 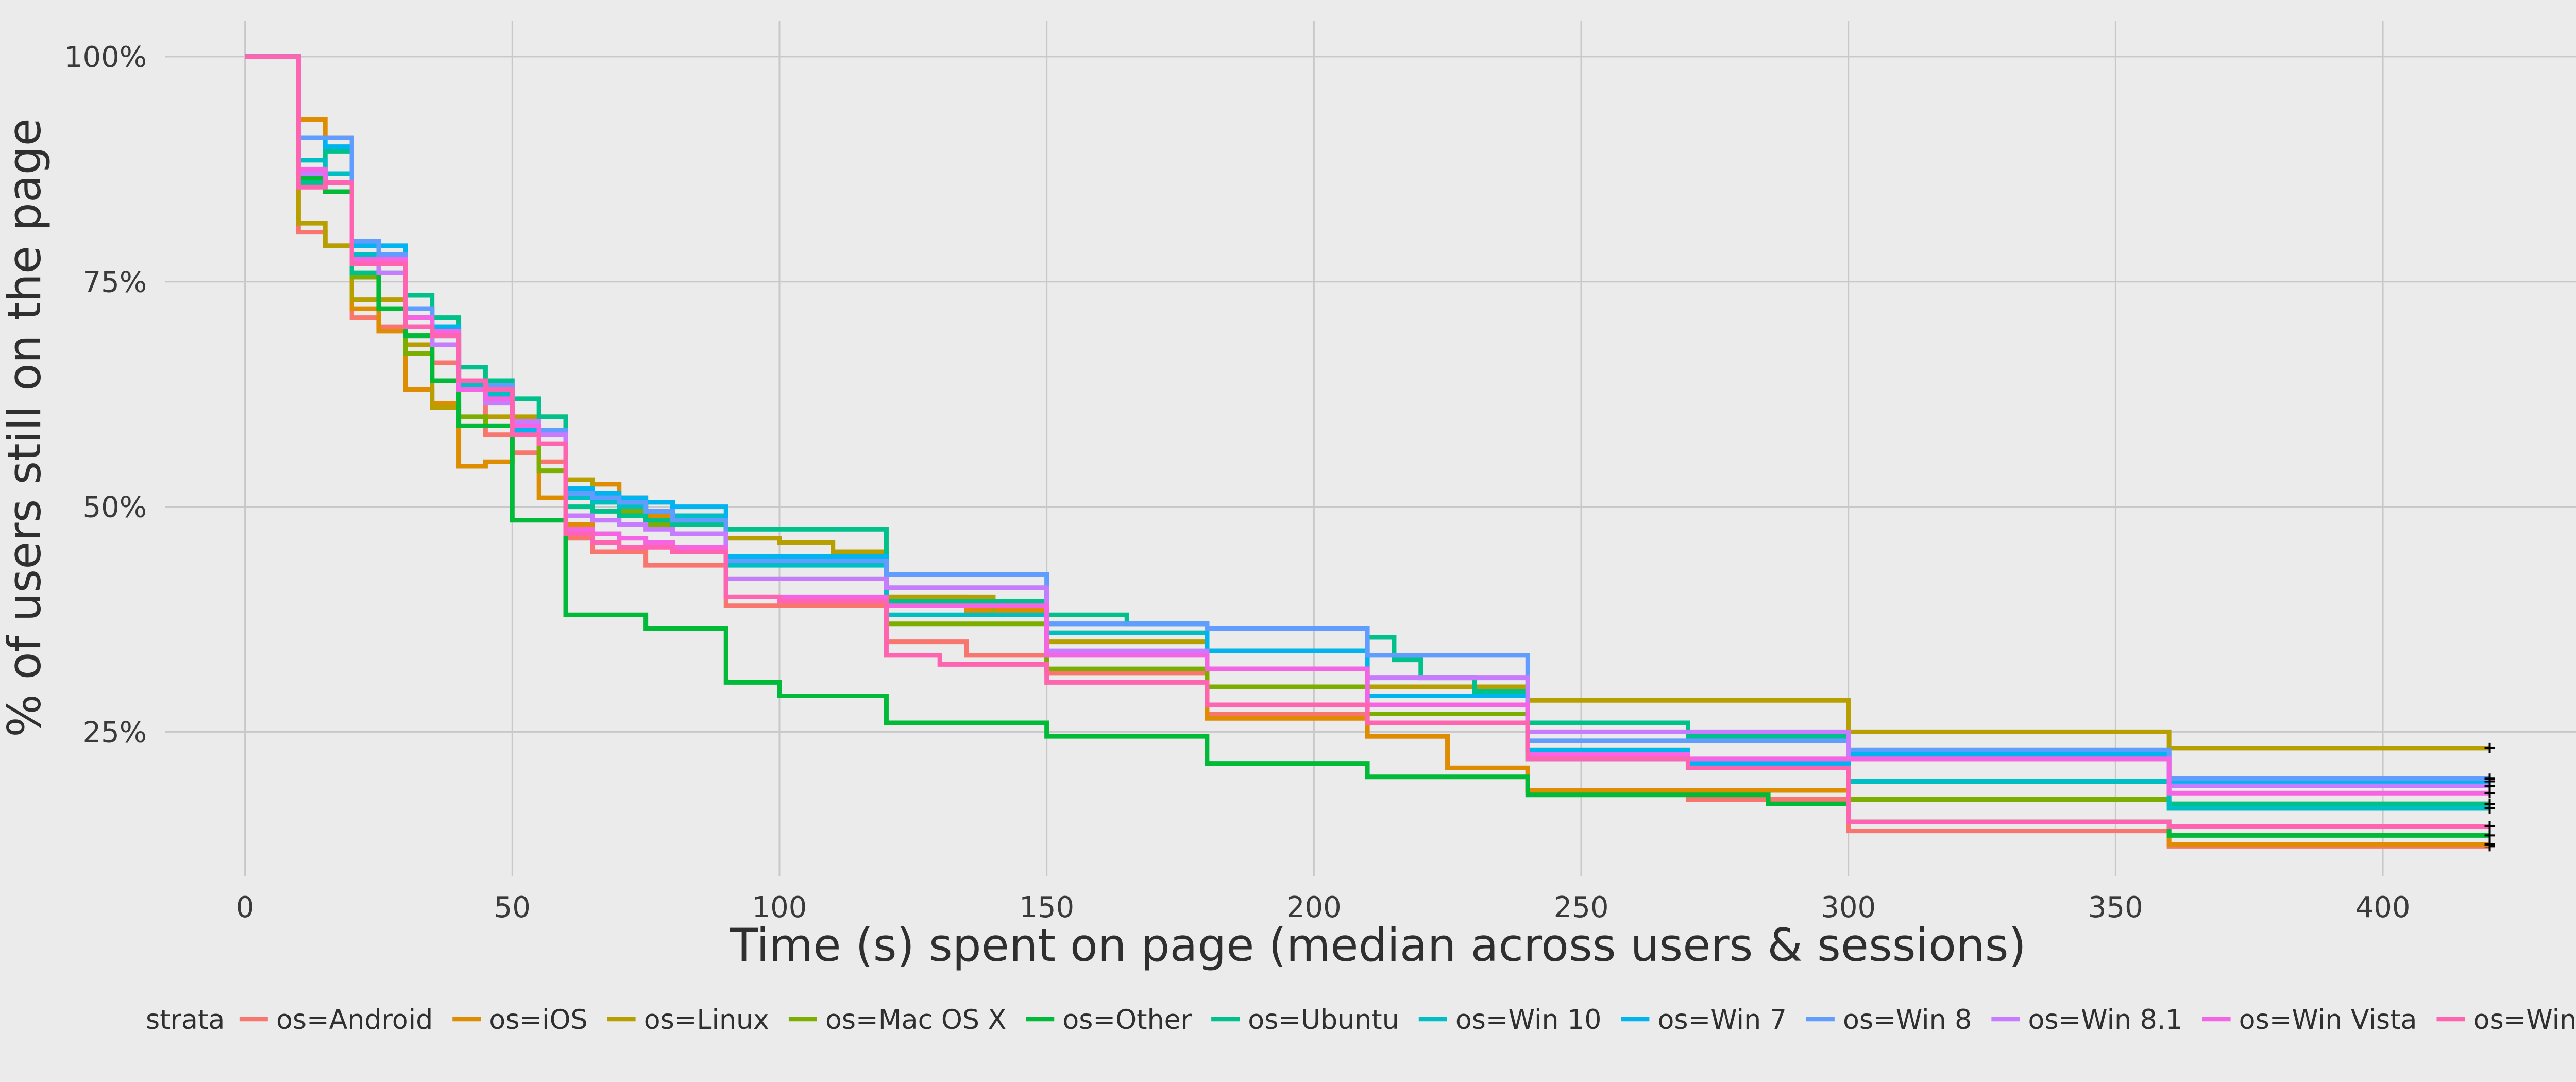 I want to click on y-tick-label: 75%, so click(x=115, y=282).